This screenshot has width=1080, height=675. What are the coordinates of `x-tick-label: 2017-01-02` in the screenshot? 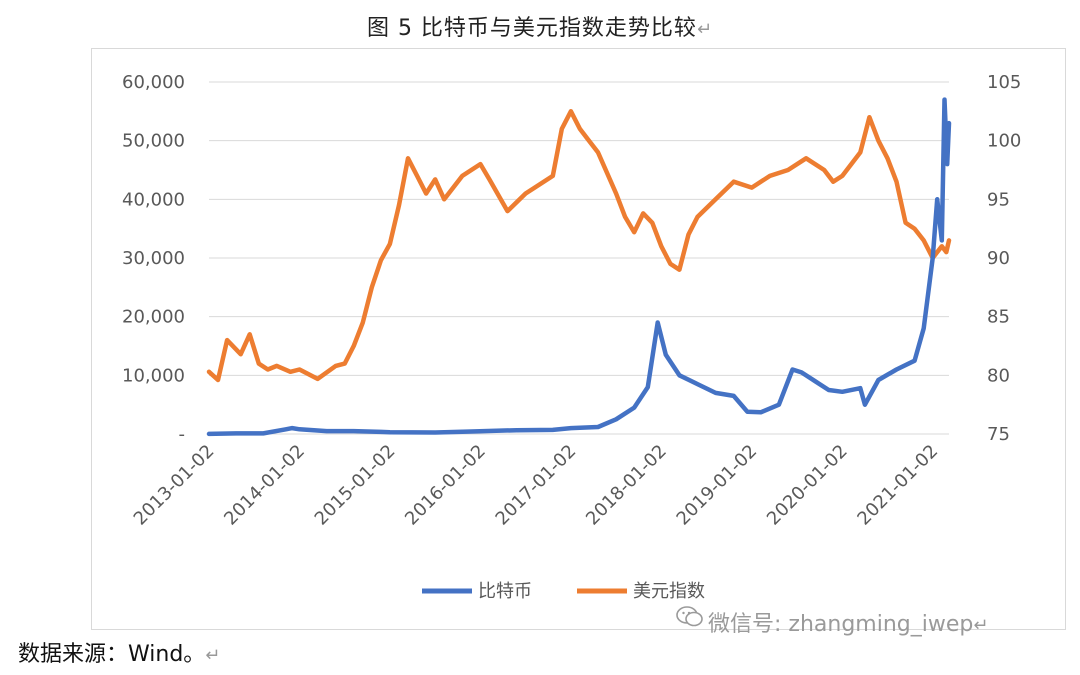 It's located at (536, 485).